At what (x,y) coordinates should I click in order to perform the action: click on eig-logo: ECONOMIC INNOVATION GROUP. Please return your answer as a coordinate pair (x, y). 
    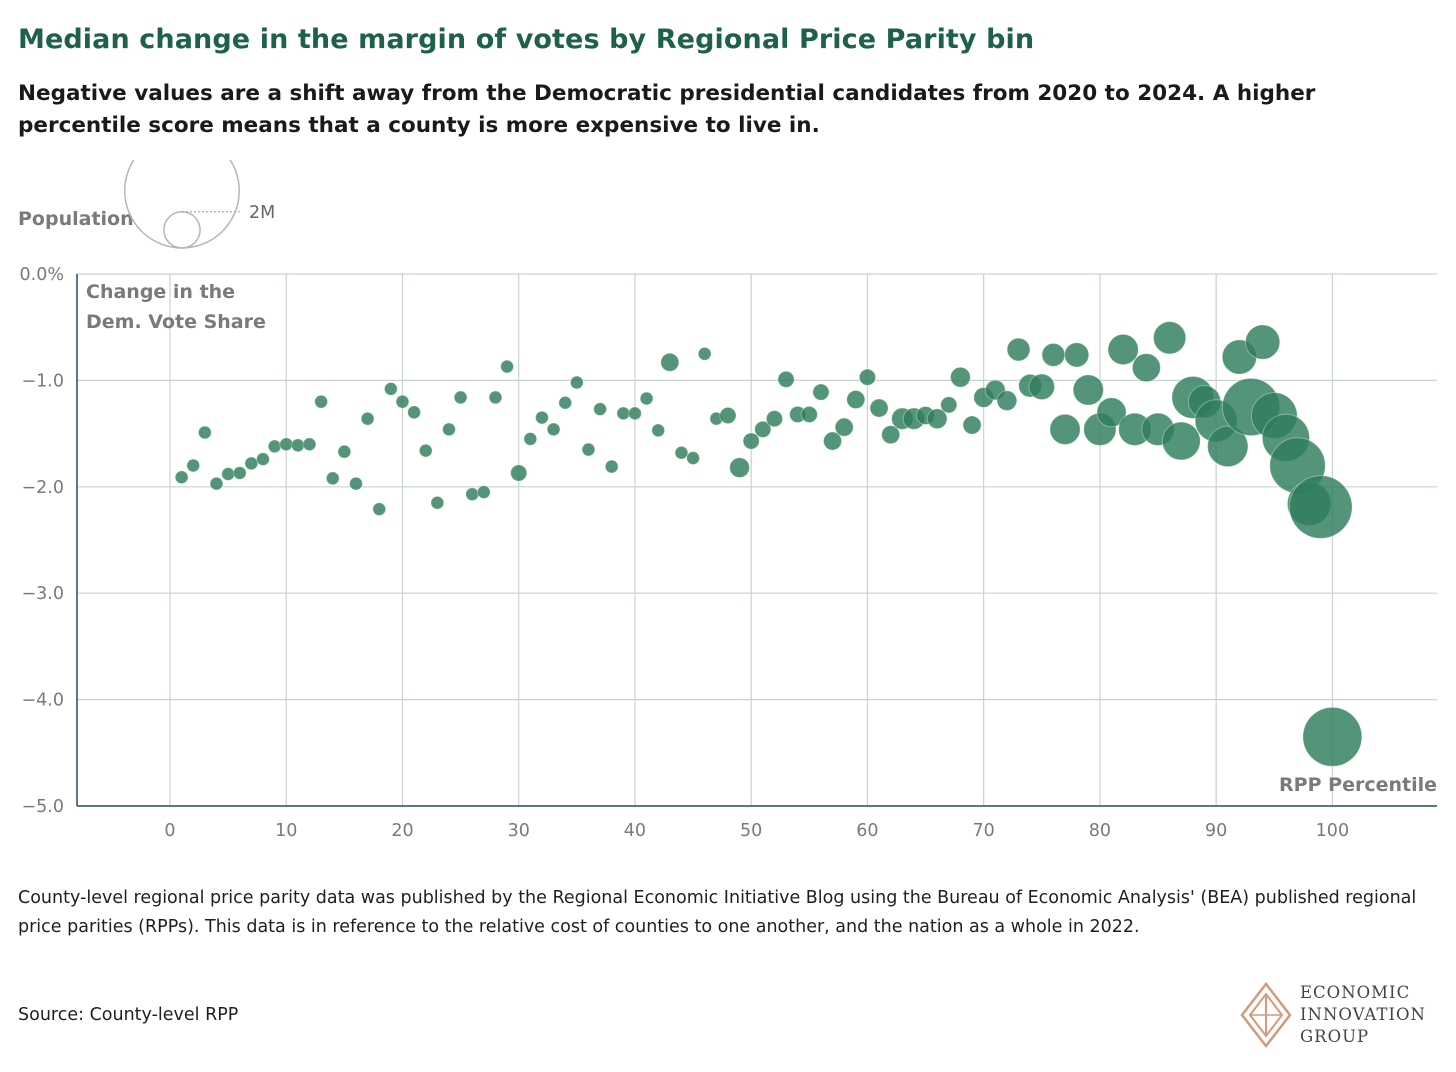
    Looking at the image, I should click on (1345, 1016).